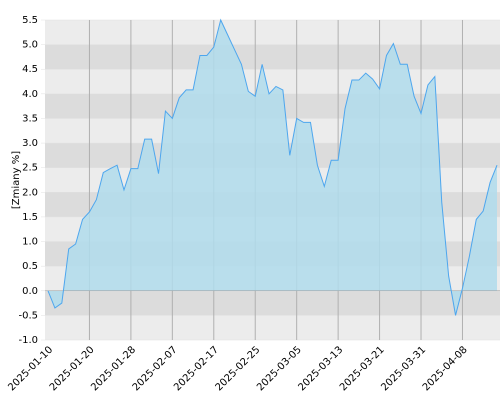 This screenshot has width=500, height=400. I want to click on y-tick-label: 5.5, so click(30, 20).